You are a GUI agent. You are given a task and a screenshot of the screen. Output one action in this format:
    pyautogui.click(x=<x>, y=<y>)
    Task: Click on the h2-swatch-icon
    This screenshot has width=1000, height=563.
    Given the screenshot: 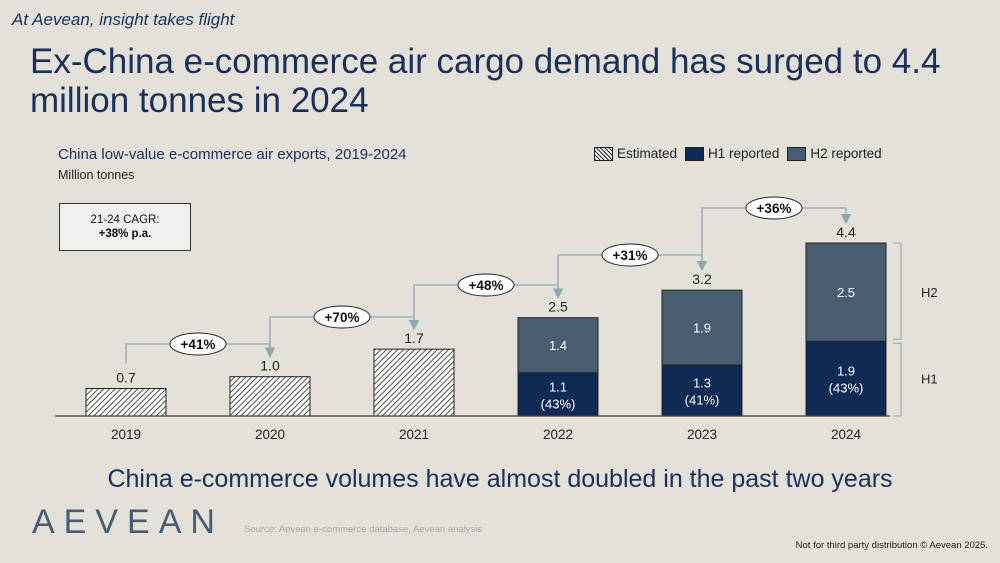 What is the action you would take?
    pyautogui.click(x=797, y=154)
    